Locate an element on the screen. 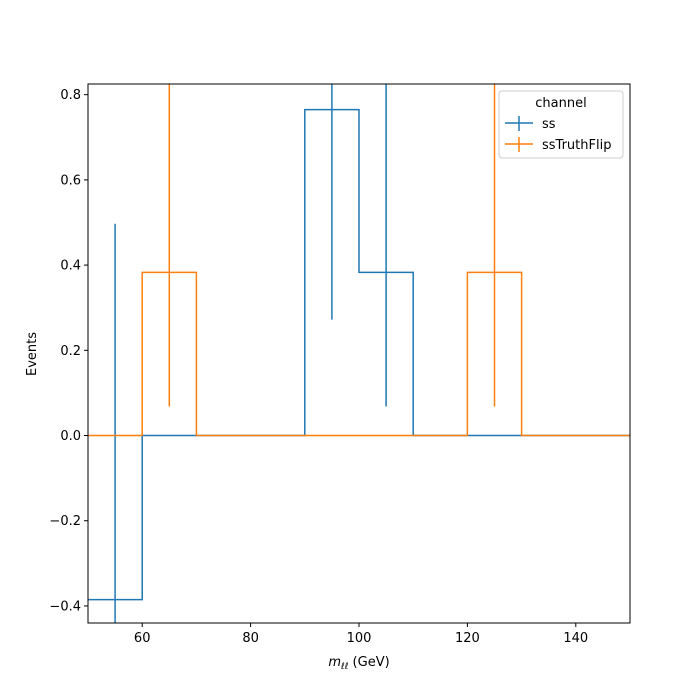 The height and width of the screenshot is (700, 700). y-tick-label: −0.2 is located at coordinates (65, 521).